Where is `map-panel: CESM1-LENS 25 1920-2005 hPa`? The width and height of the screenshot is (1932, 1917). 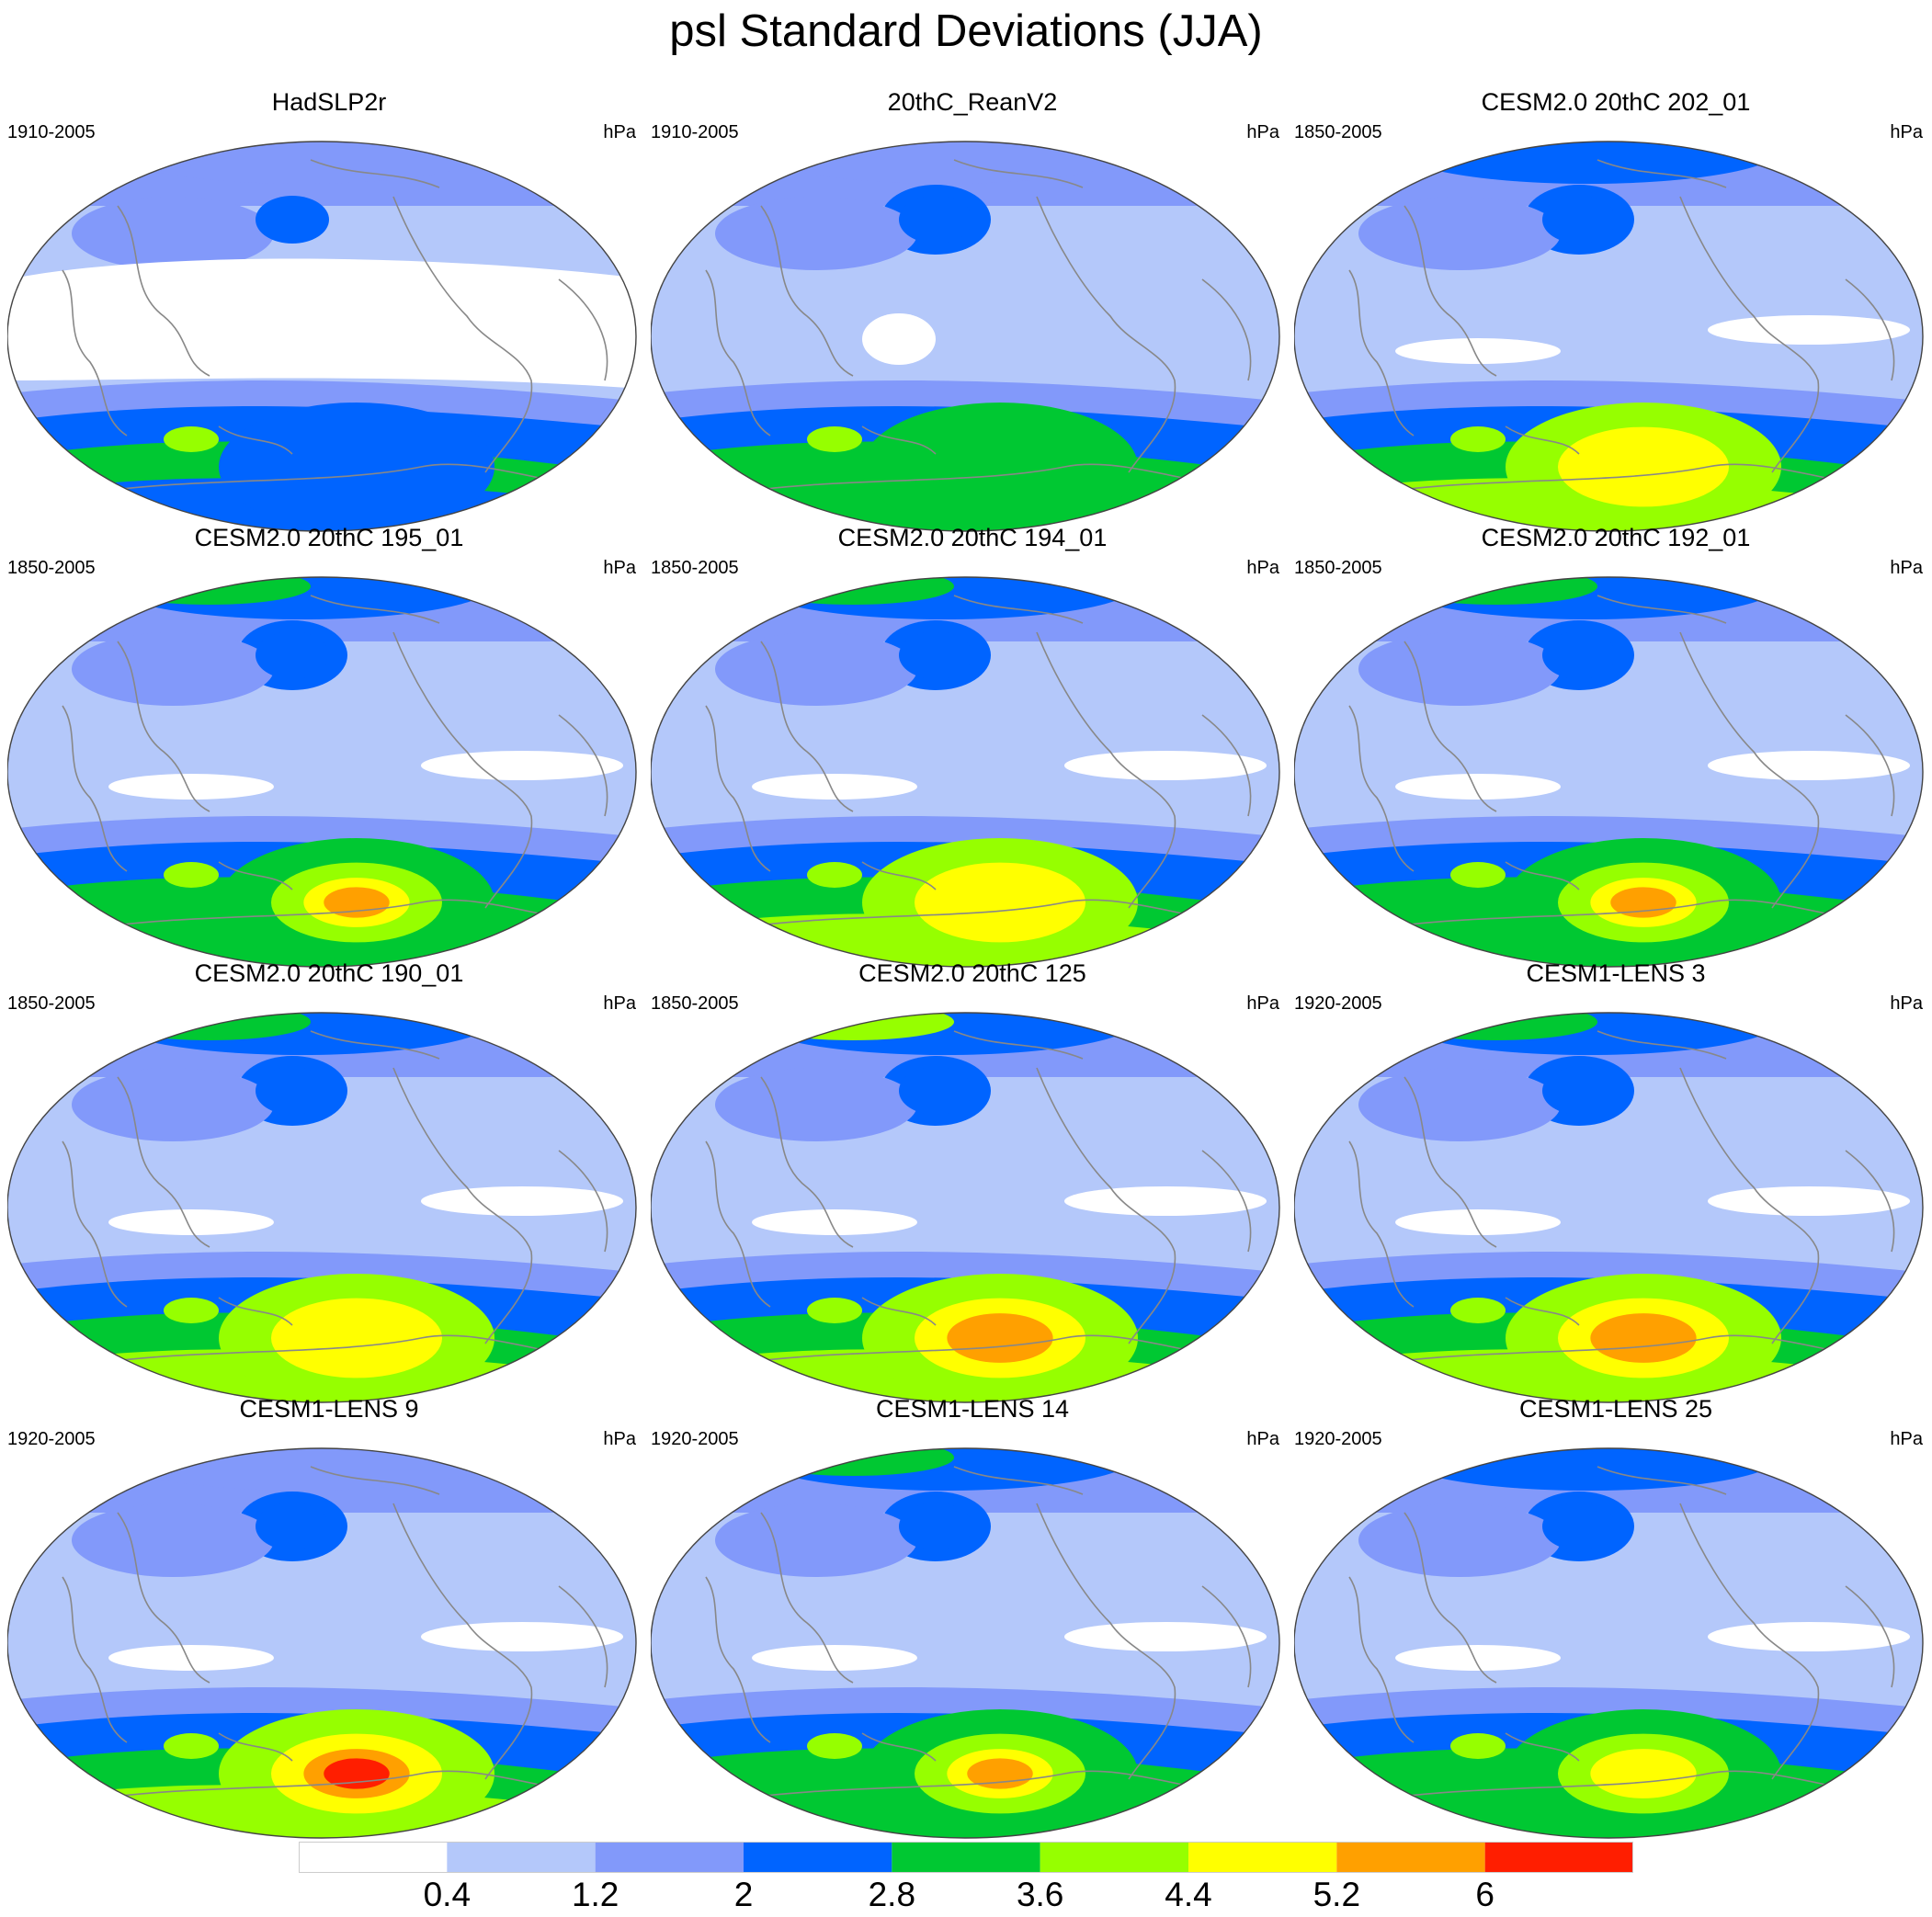 map-panel: CESM1-LENS 25 1920-2005 hPa is located at coordinates (1613, 1573).